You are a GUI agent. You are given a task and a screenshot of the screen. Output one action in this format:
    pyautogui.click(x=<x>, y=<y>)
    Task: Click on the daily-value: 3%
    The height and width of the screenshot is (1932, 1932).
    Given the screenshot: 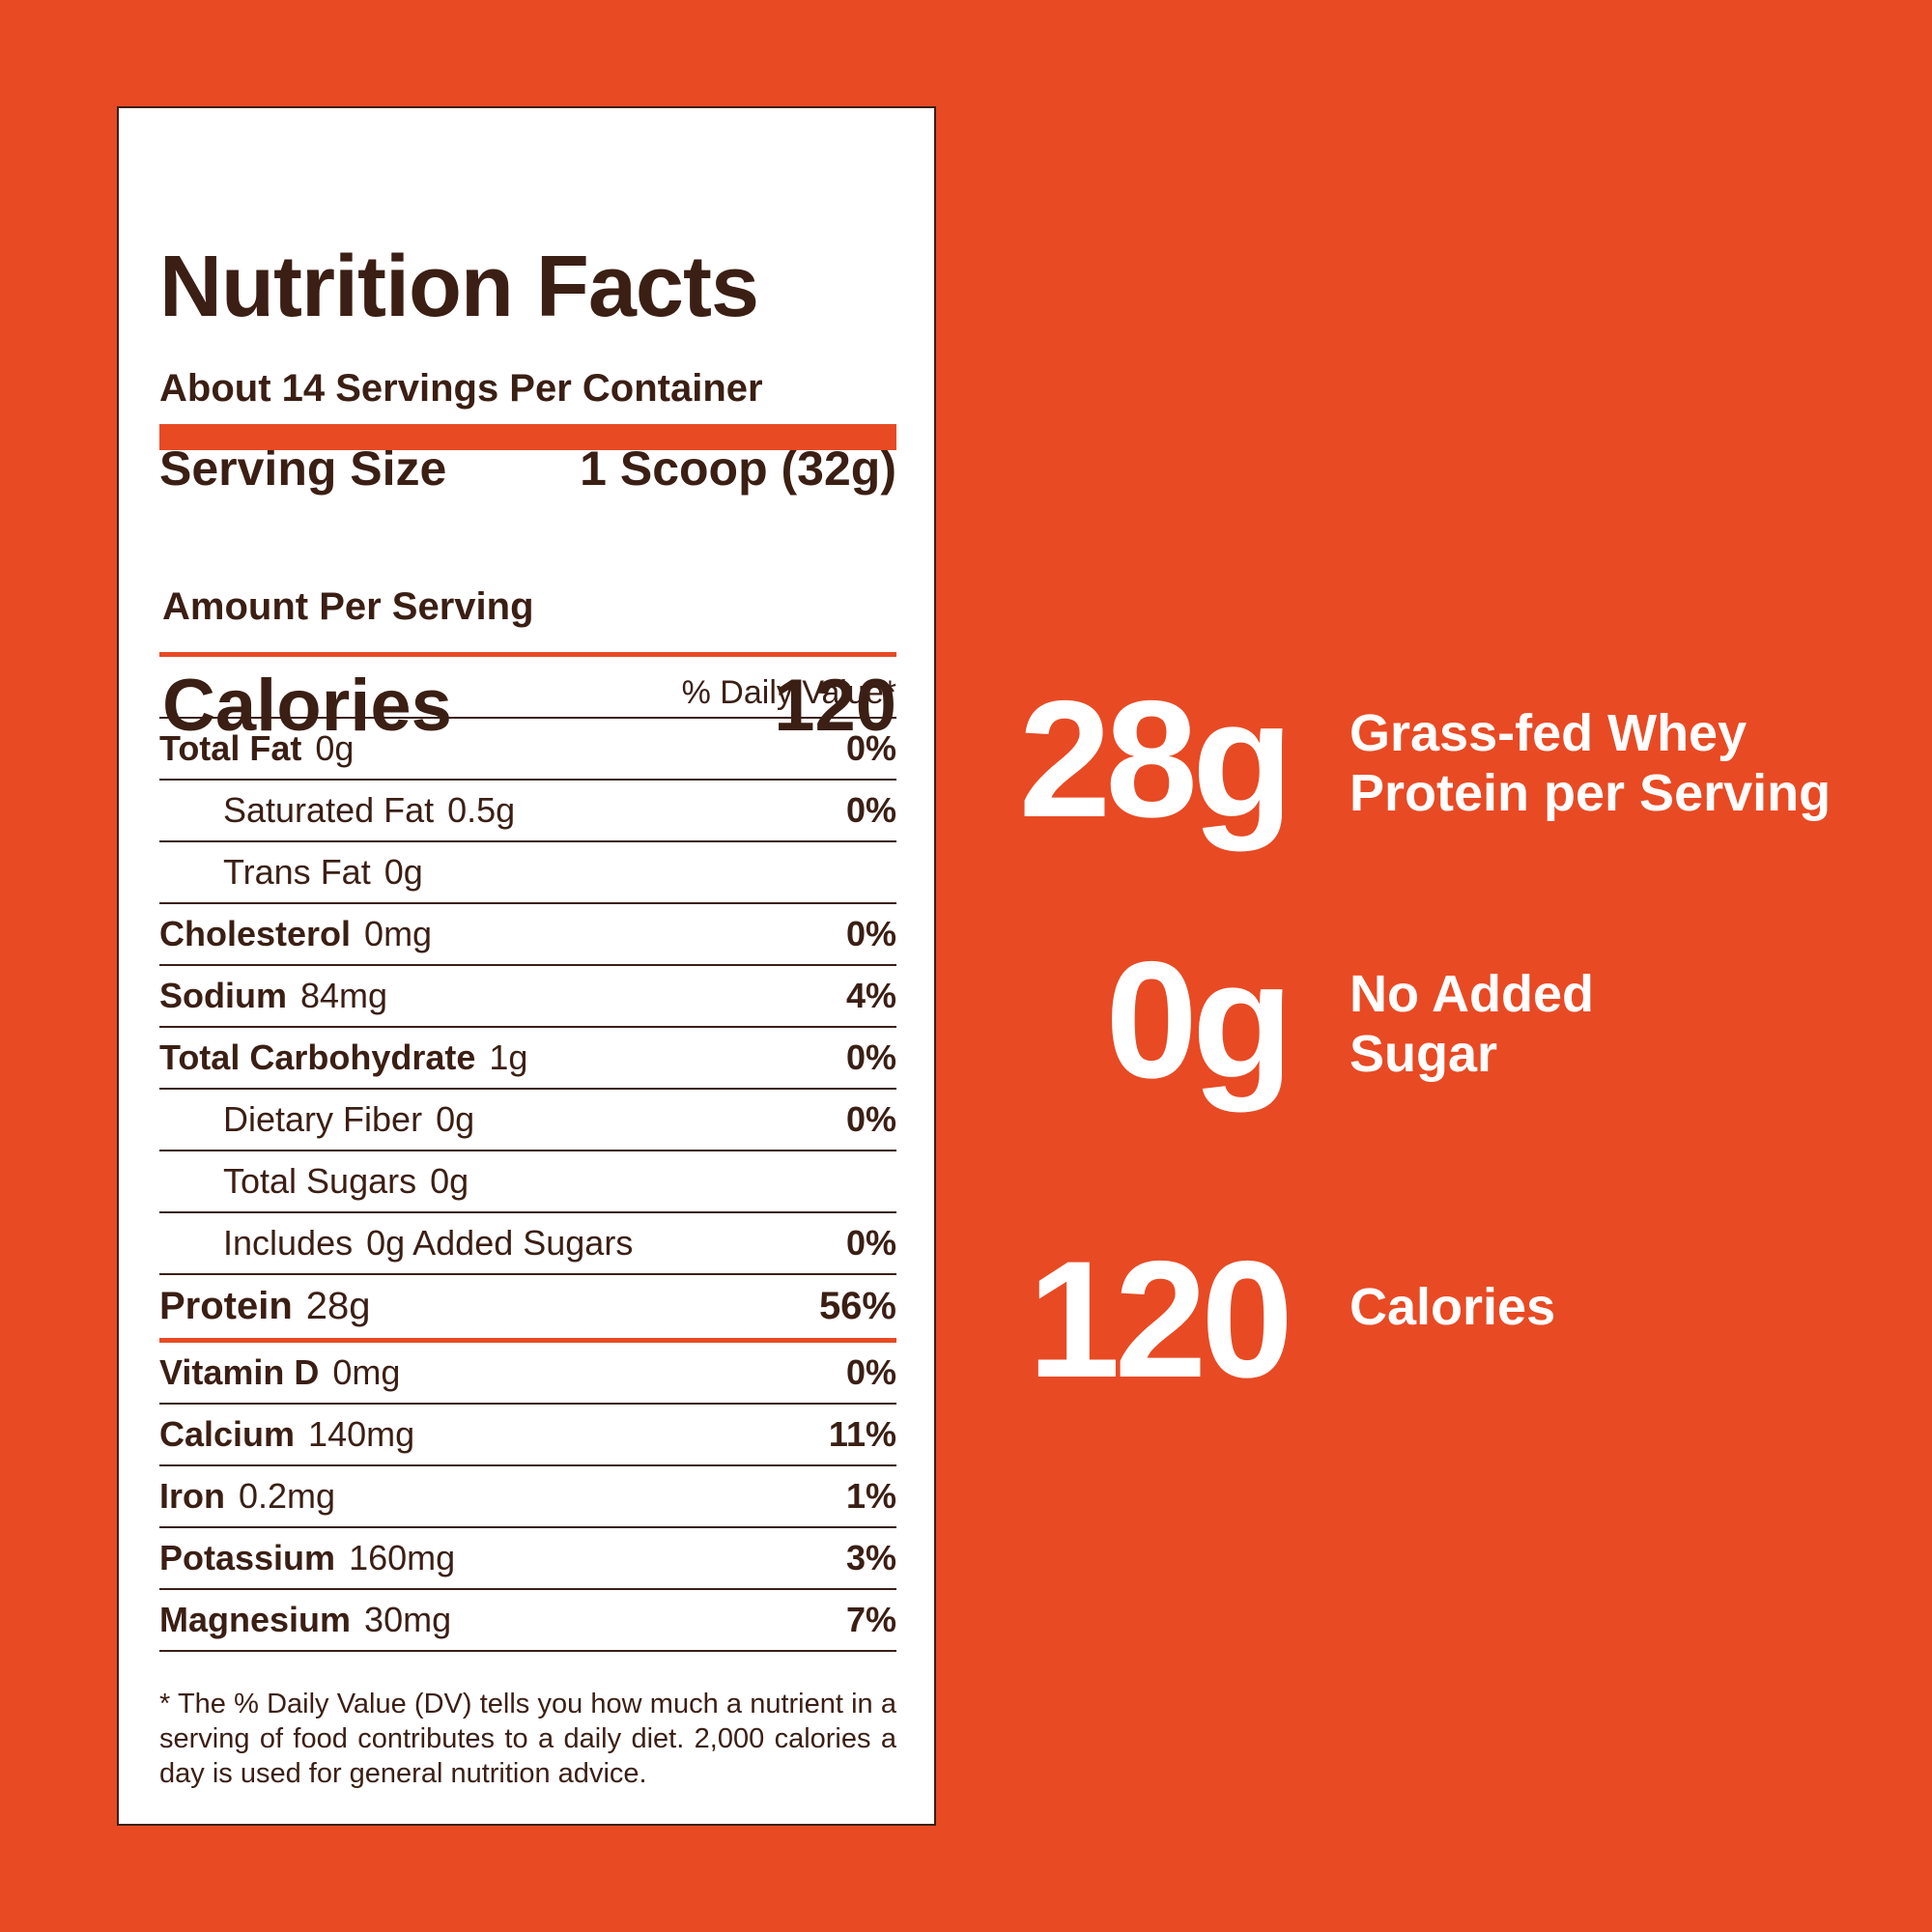 What is the action you would take?
    pyautogui.click(x=870, y=1557)
    